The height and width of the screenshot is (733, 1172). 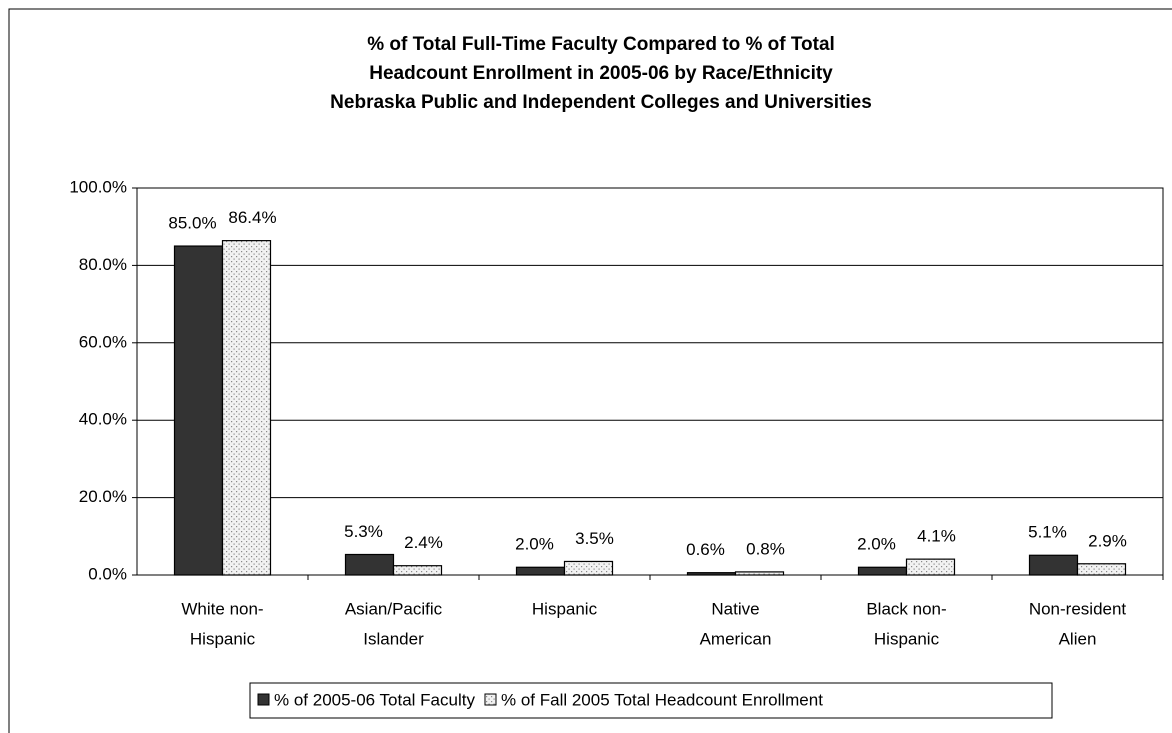 What do you see at coordinates (1107, 540) in the screenshot?
I see `data-label: 2.9%` at bounding box center [1107, 540].